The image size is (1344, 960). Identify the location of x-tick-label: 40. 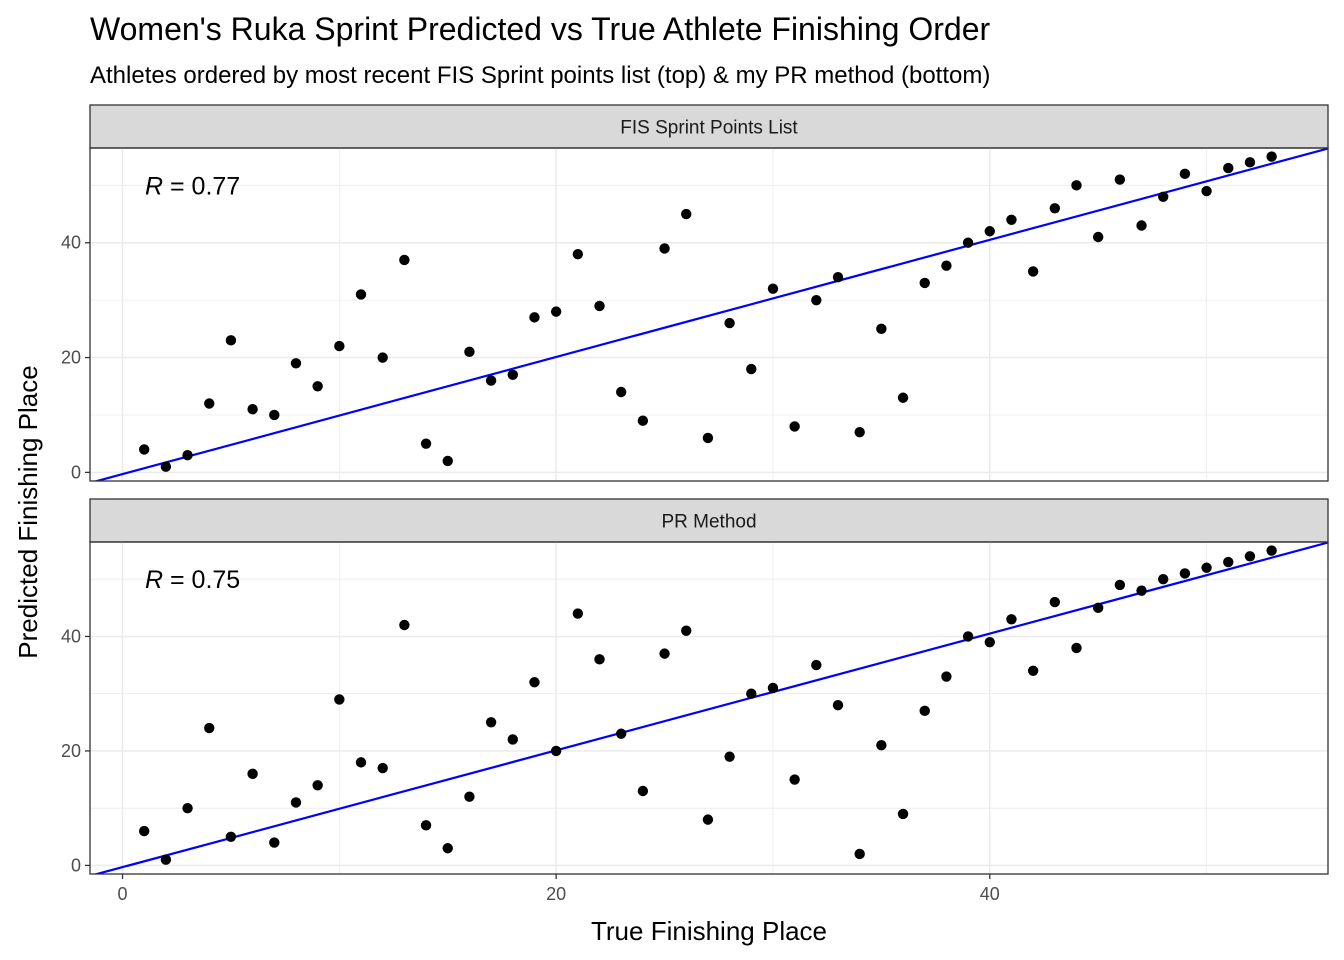
(990, 894).